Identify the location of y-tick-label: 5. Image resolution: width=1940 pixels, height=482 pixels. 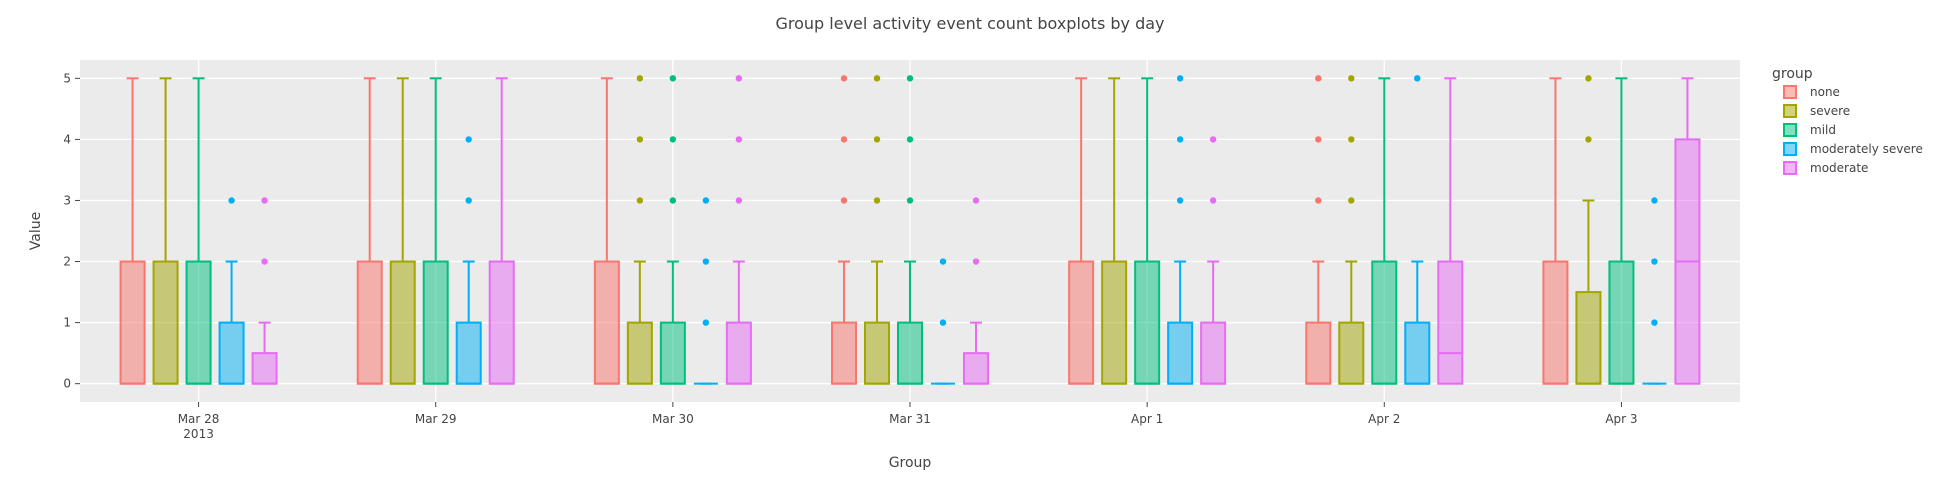
(67, 78).